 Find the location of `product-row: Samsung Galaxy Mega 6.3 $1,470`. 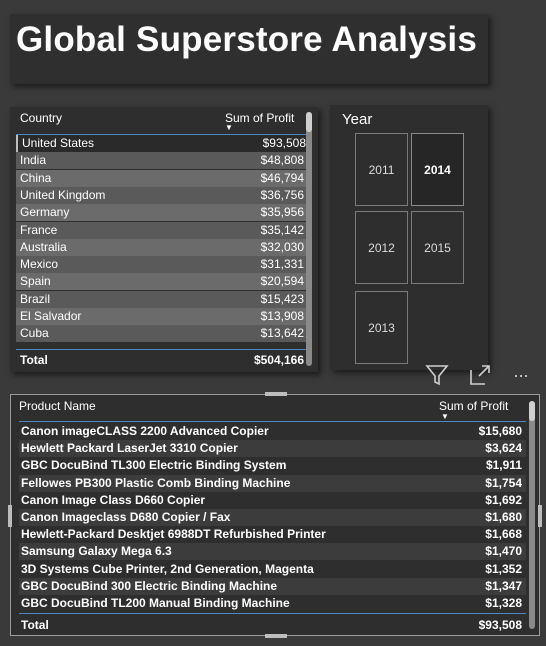

product-row: Samsung Galaxy Mega 6.3 $1,470 is located at coordinates (272, 552).